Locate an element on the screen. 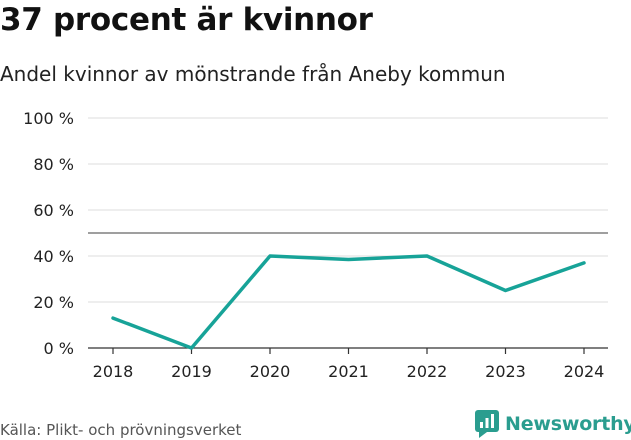 Image resolution: width=631 pixels, height=440 pixels. x-tick-label: 2018 is located at coordinates (113, 371).